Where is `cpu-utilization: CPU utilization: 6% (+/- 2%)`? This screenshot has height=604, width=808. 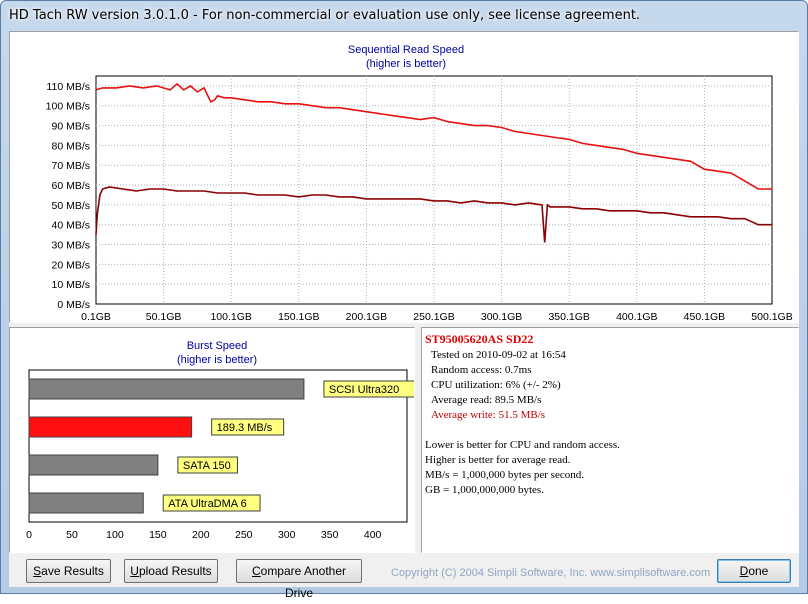 cpu-utilization: CPU utilization: 6% (+/- 2%) is located at coordinates (496, 385).